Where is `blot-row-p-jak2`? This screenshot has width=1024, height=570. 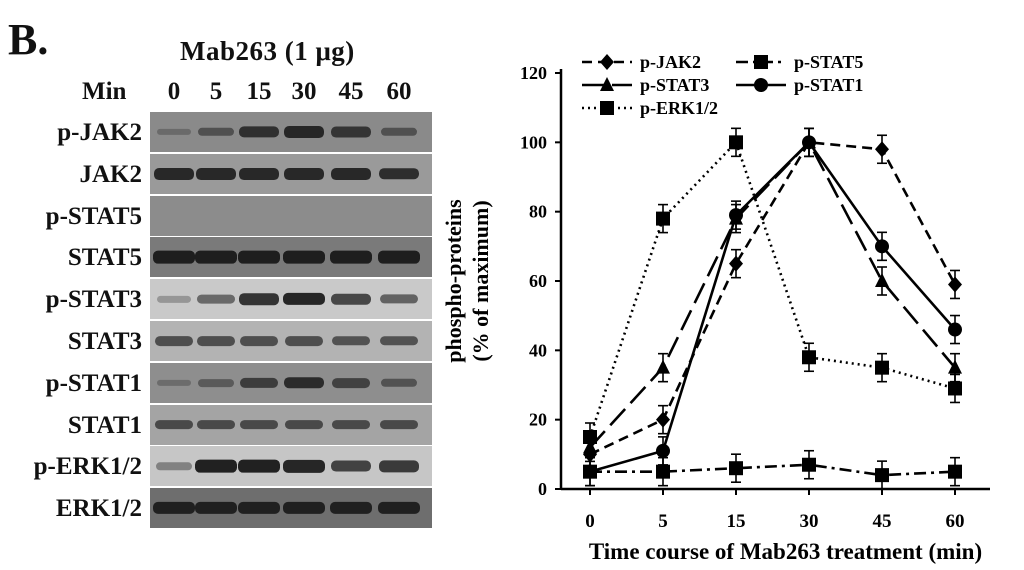
blot-row-p-jak2 is located at coordinates (291, 132).